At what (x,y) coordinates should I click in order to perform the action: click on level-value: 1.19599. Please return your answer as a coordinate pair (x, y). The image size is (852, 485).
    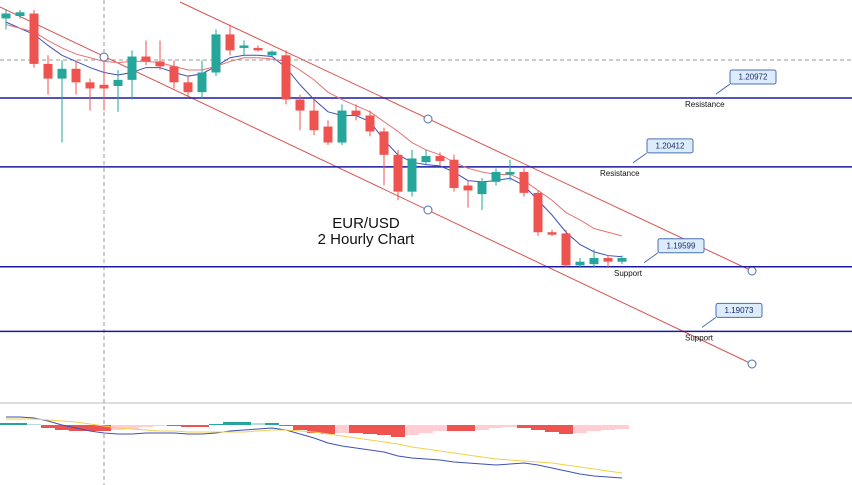
    Looking at the image, I should click on (681, 245).